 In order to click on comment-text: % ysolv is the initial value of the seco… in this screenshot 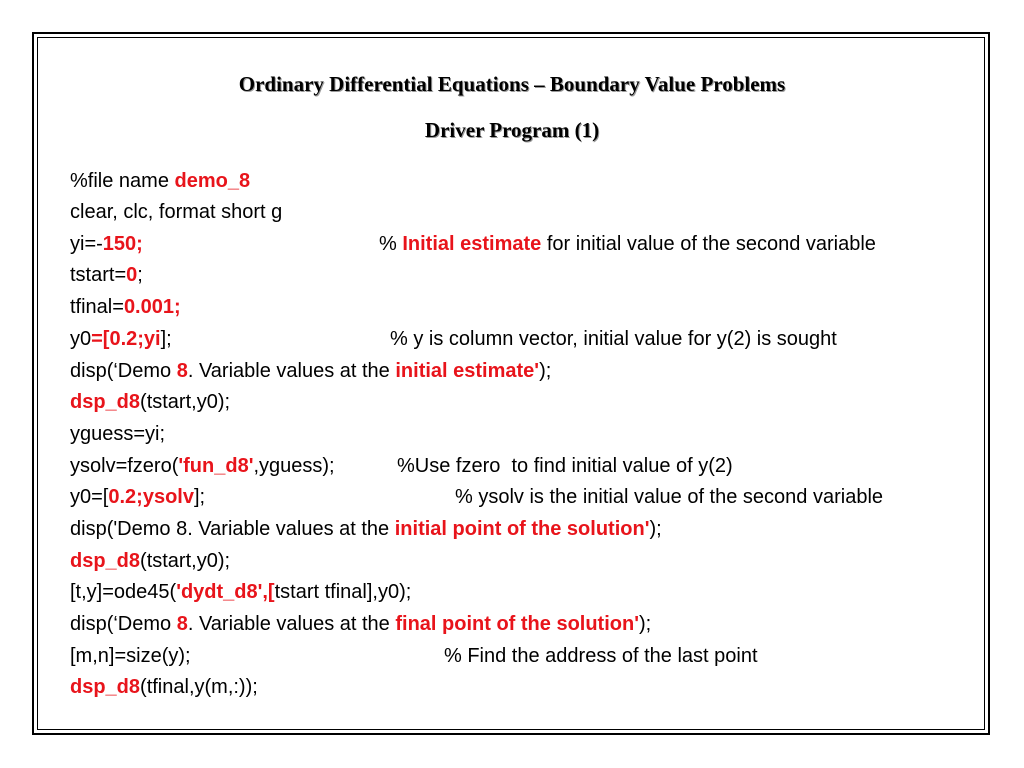, I will do `click(669, 497)`.